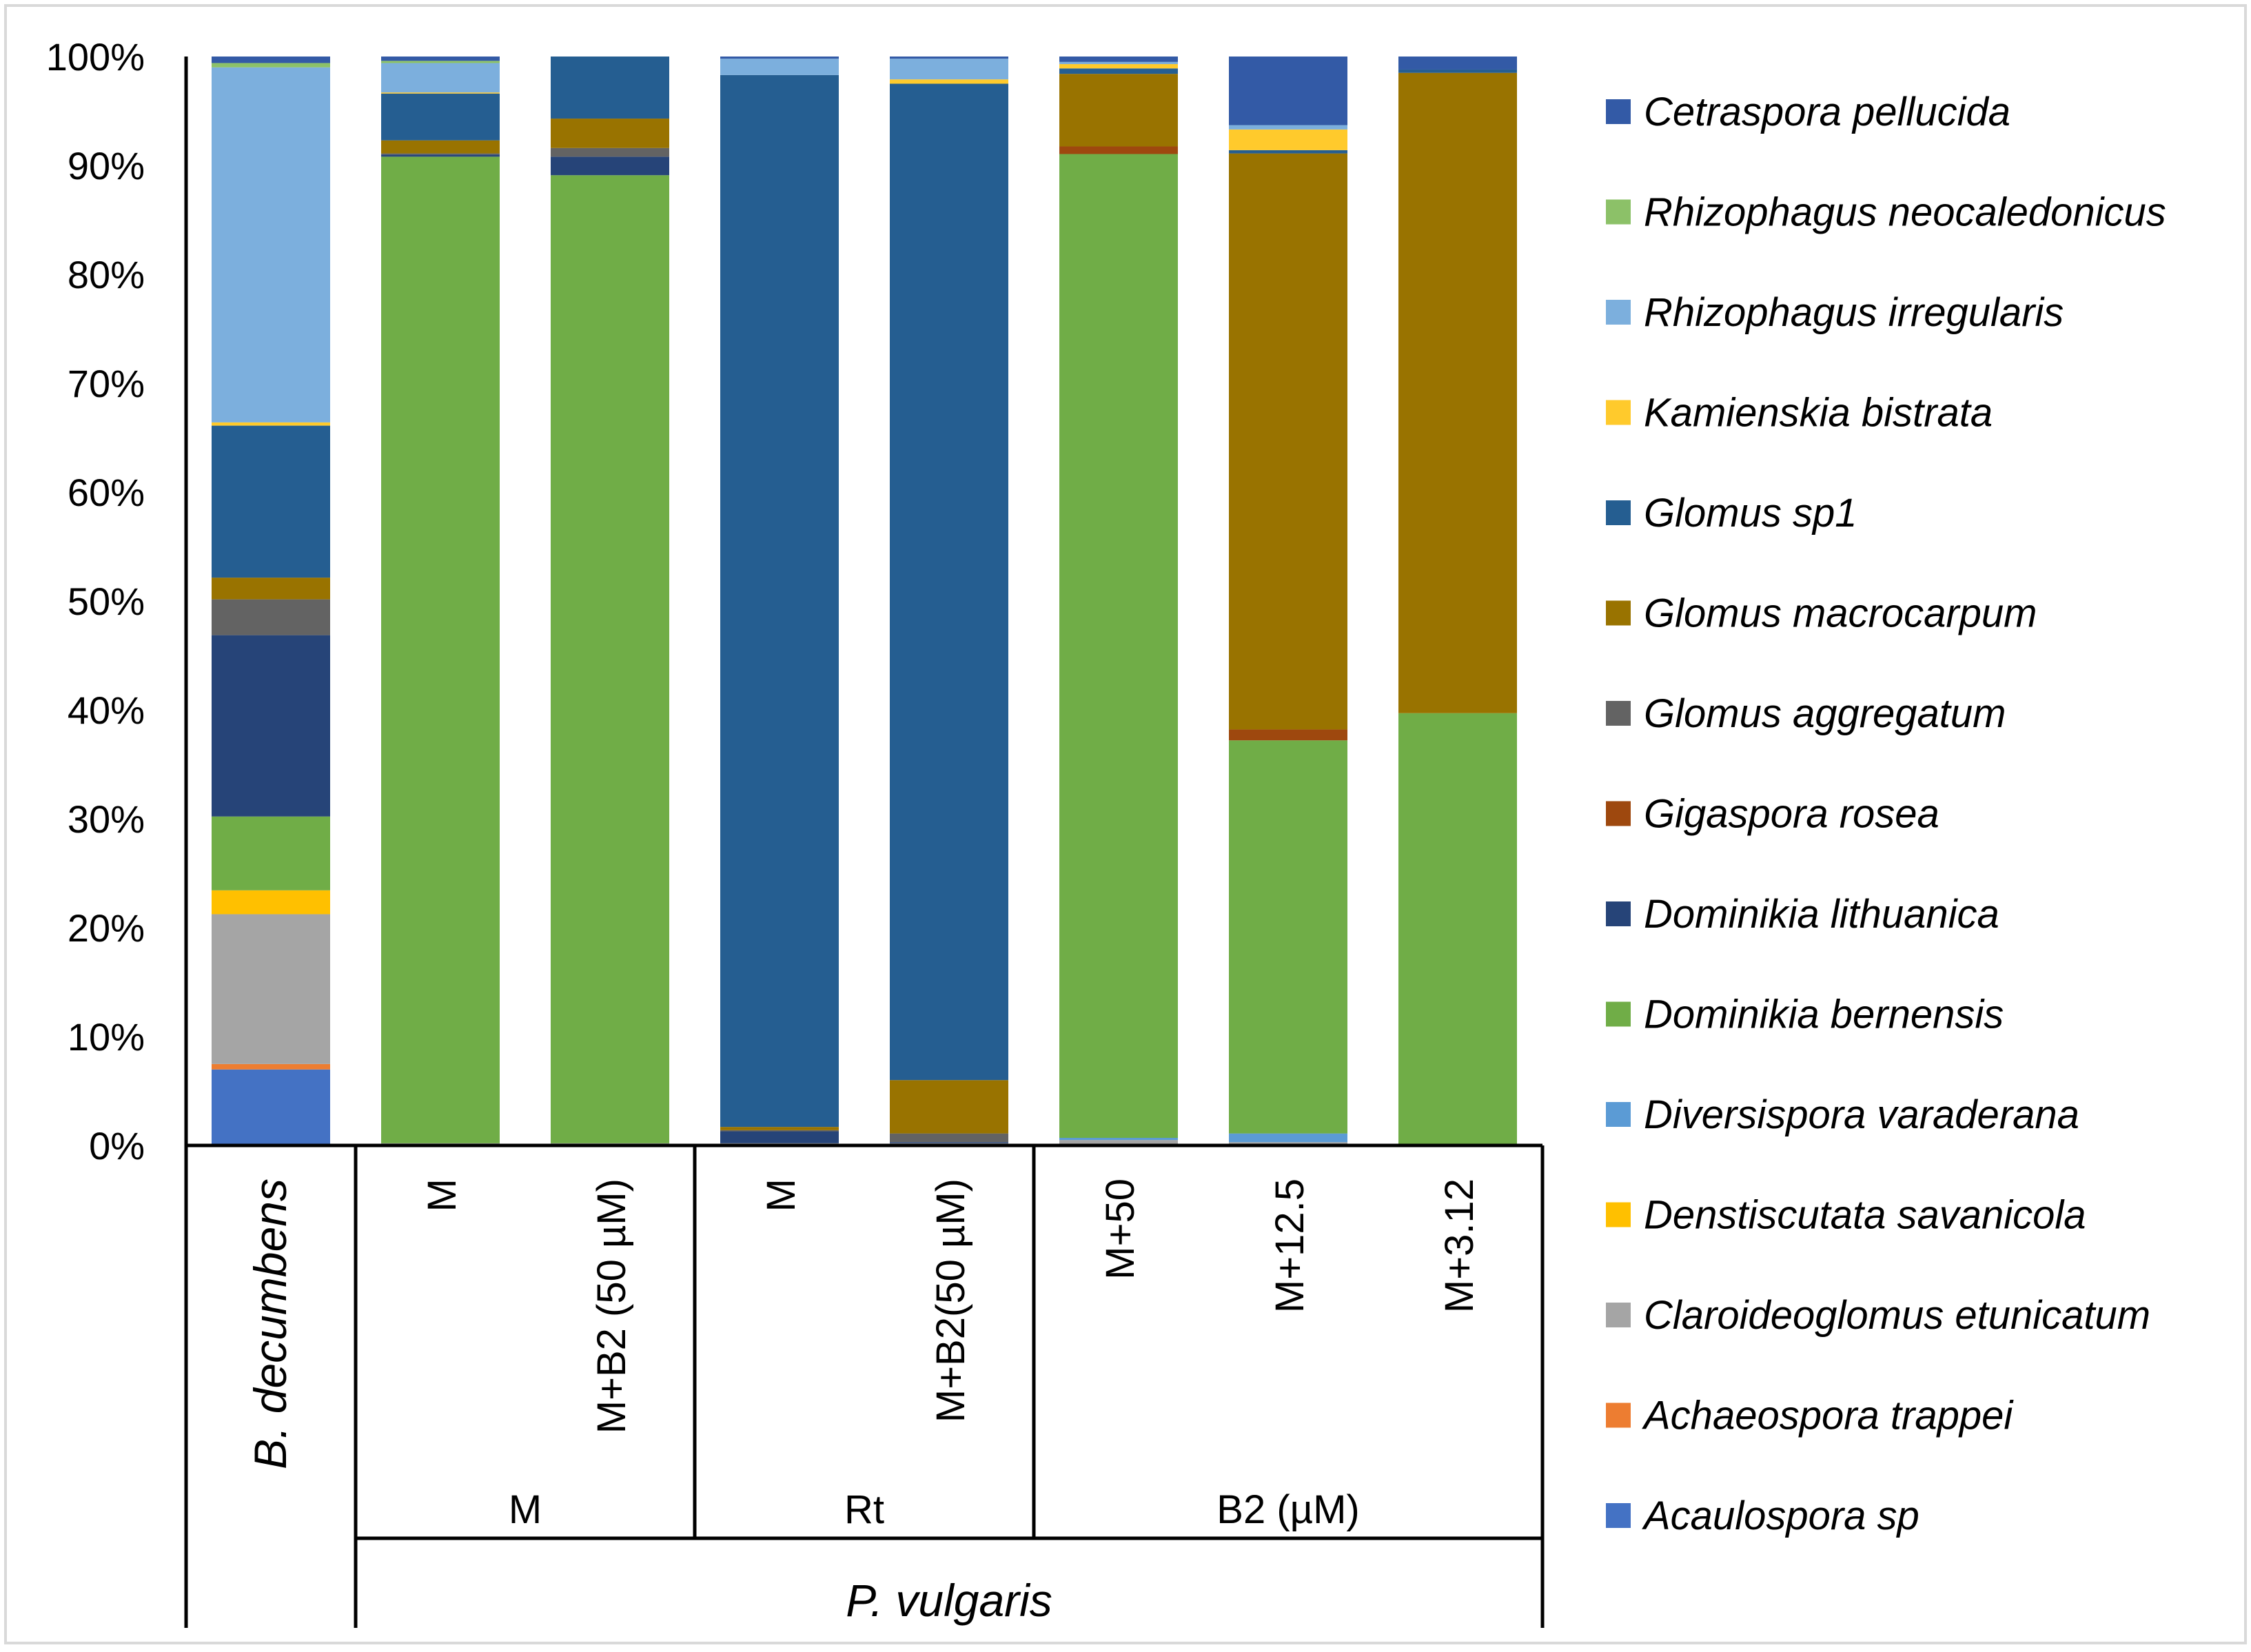 Image resolution: width=2251 pixels, height=1652 pixels. What do you see at coordinates (951, 1301) in the screenshot?
I see `x-category-label: M+B2(50 µM)` at bounding box center [951, 1301].